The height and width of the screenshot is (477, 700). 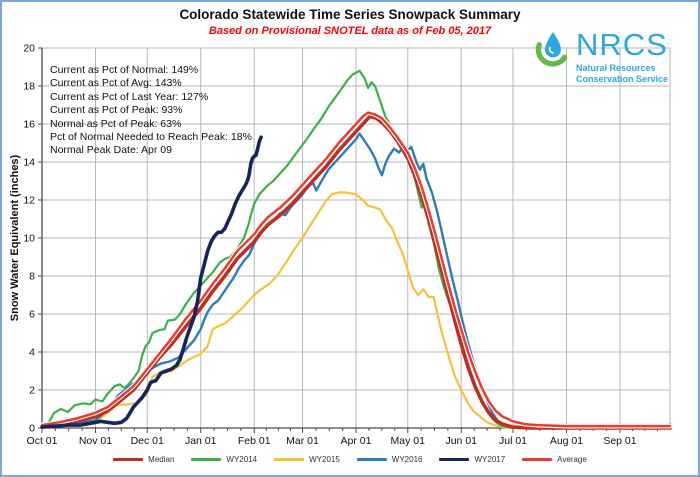 What do you see at coordinates (389, 459) in the screenshot?
I see `legend-item-wy2016: WY2016` at bounding box center [389, 459].